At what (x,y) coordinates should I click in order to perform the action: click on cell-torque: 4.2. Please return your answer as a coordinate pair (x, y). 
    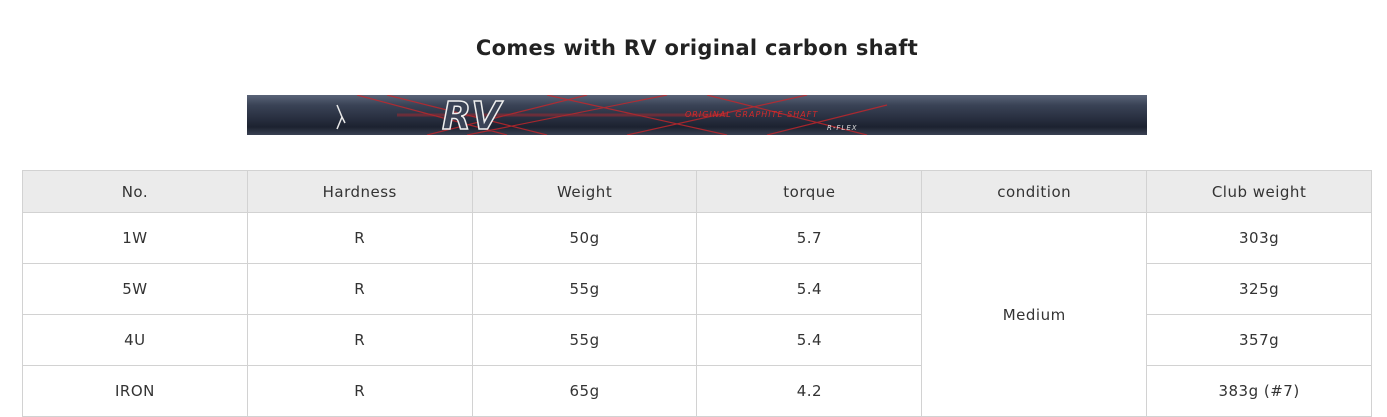
    Looking at the image, I should click on (809, 391).